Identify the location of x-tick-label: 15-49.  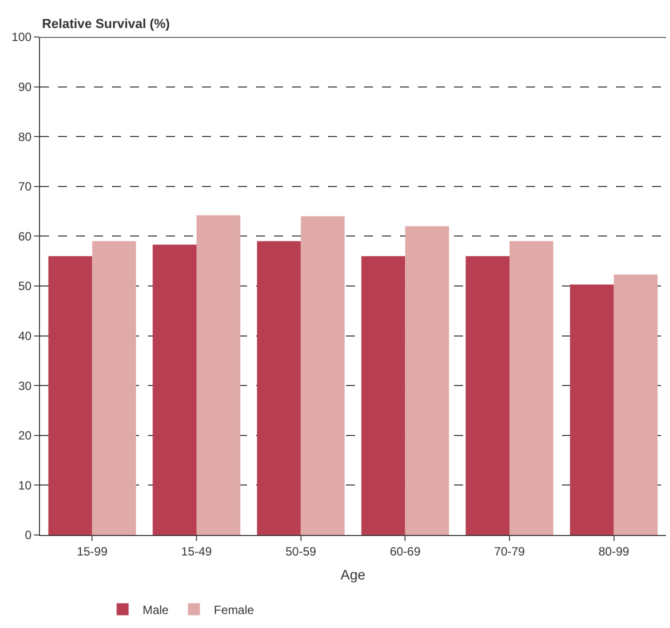
(196, 551).